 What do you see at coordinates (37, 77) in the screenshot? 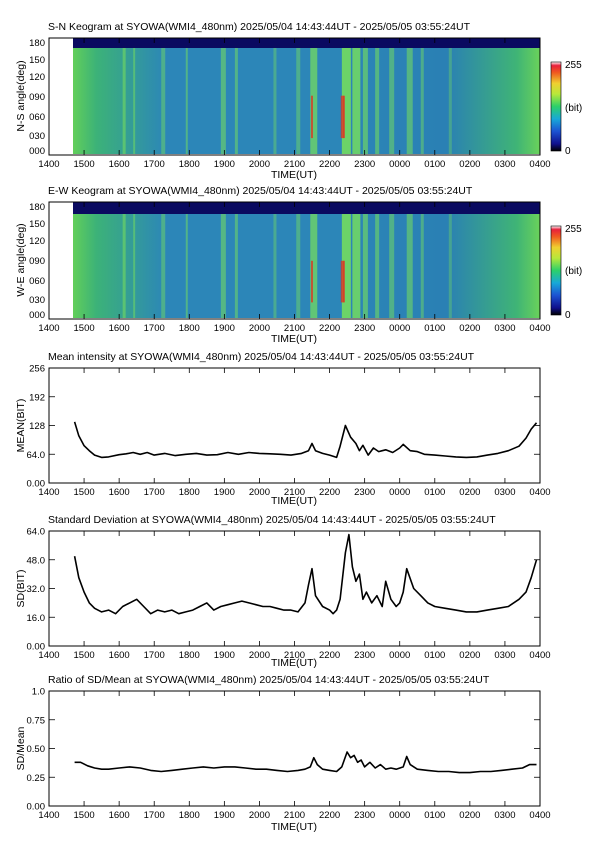
I see `sn-ytick-label: 120` at bounding box center [37, 77].